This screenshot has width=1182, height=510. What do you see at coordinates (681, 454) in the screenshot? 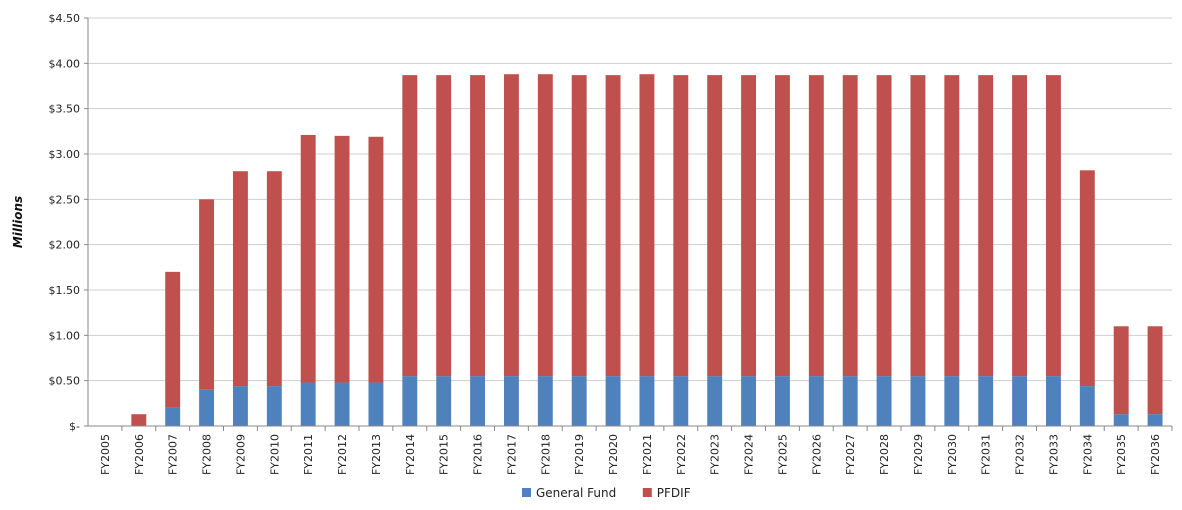
I see `x-tick-label: FY2022` at bounding box center [681, 454].